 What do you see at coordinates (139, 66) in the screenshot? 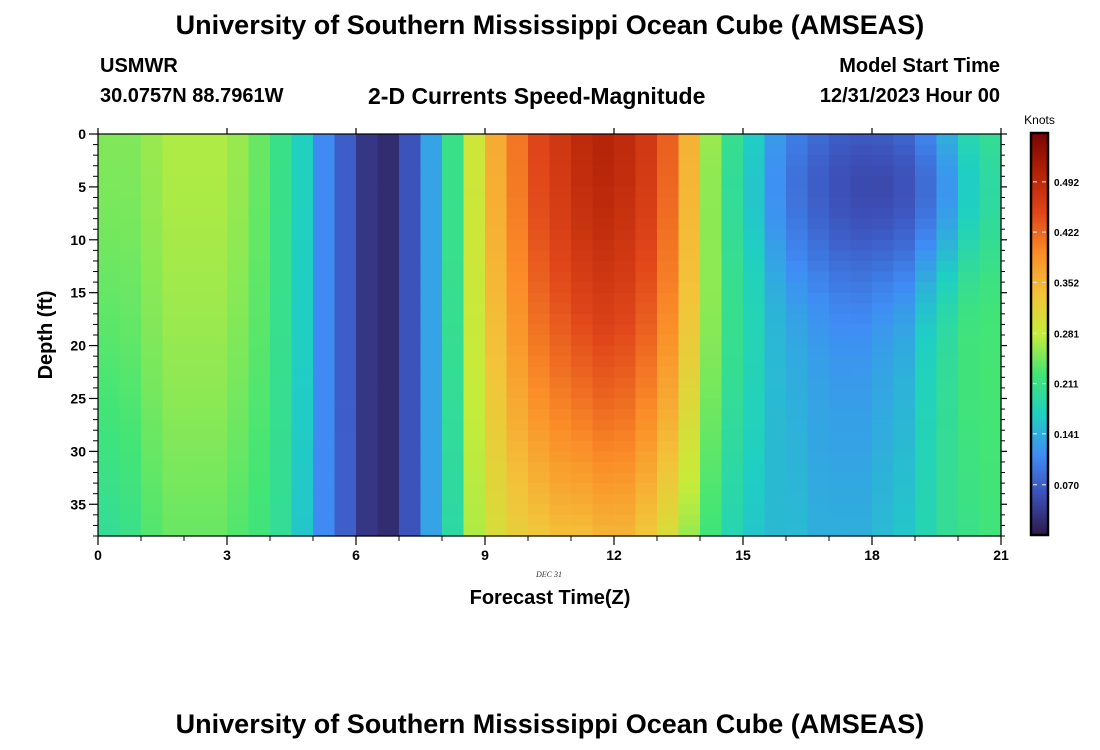
I see `station-id: USMWR` at bounding box center [139, 66].